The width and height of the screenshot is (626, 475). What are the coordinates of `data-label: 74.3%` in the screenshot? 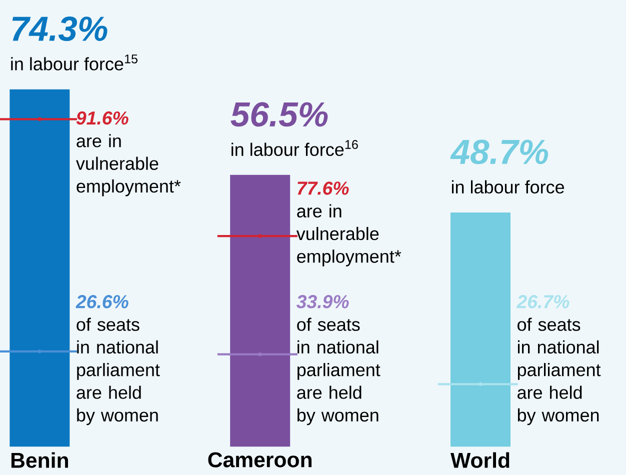 It's located at (60, 29).